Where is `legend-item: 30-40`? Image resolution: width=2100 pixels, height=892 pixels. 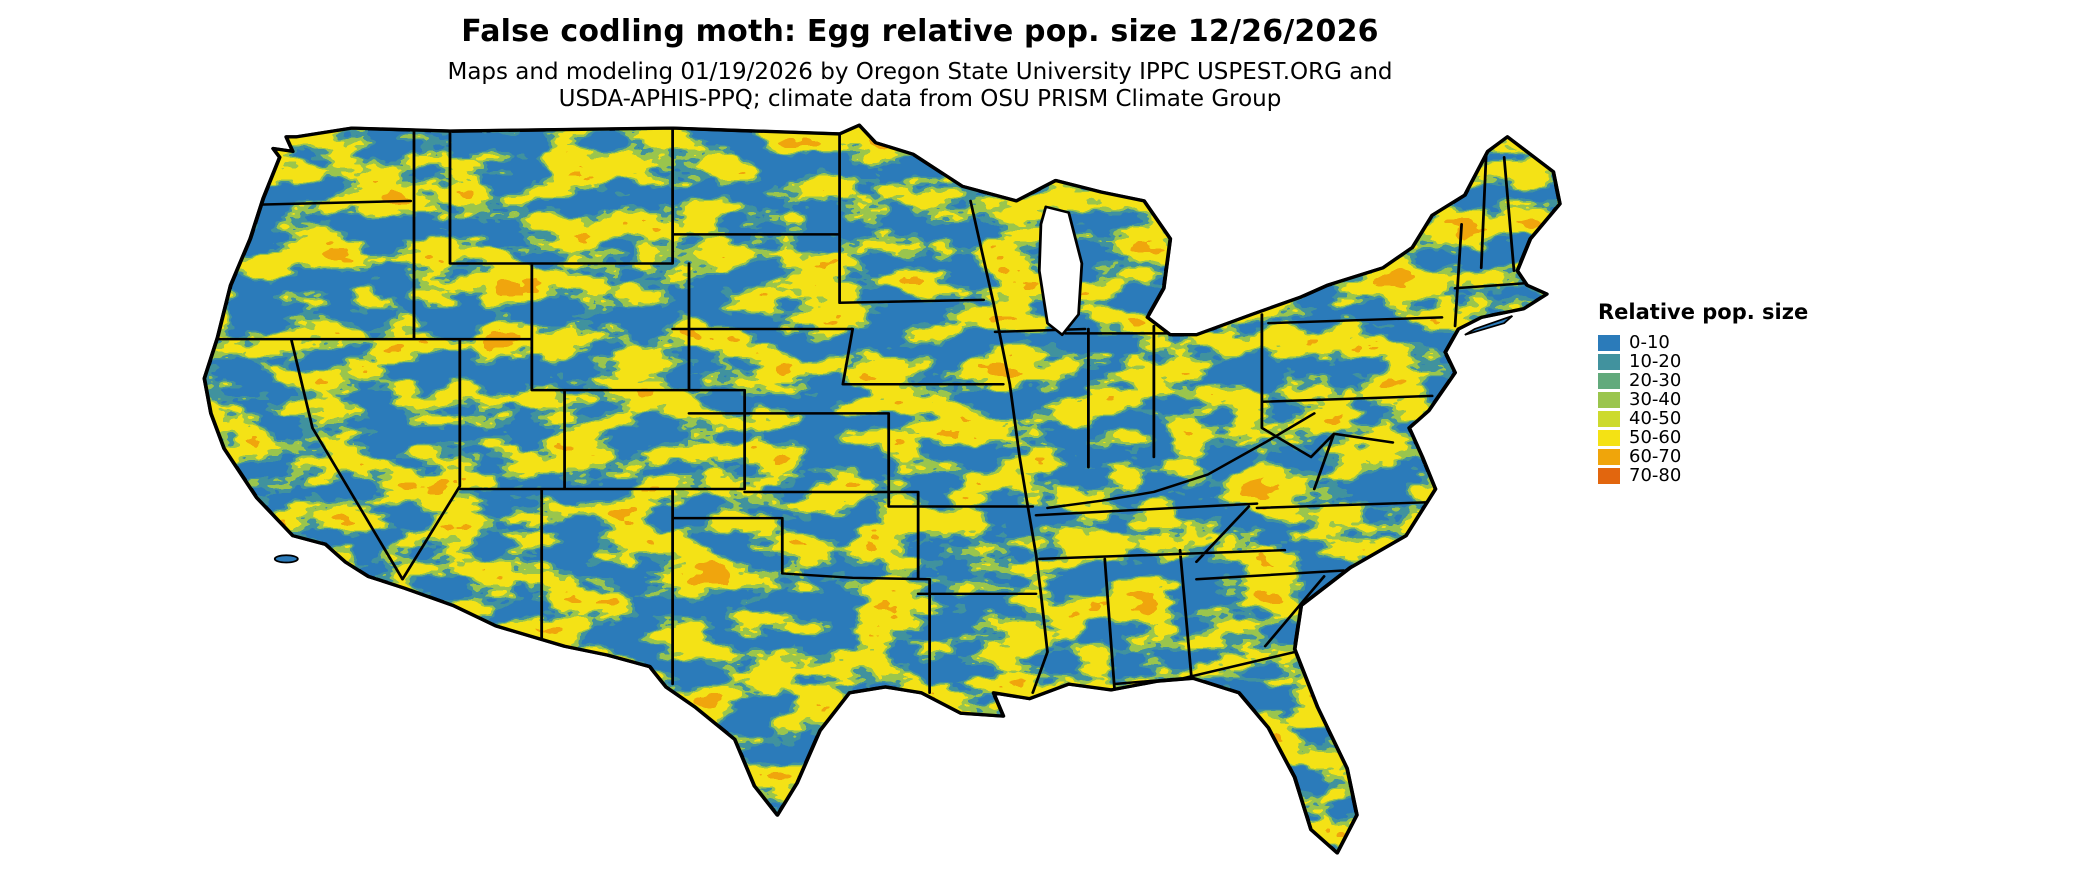
legend-item: 30-40 is located at coordinates (1703, 399).